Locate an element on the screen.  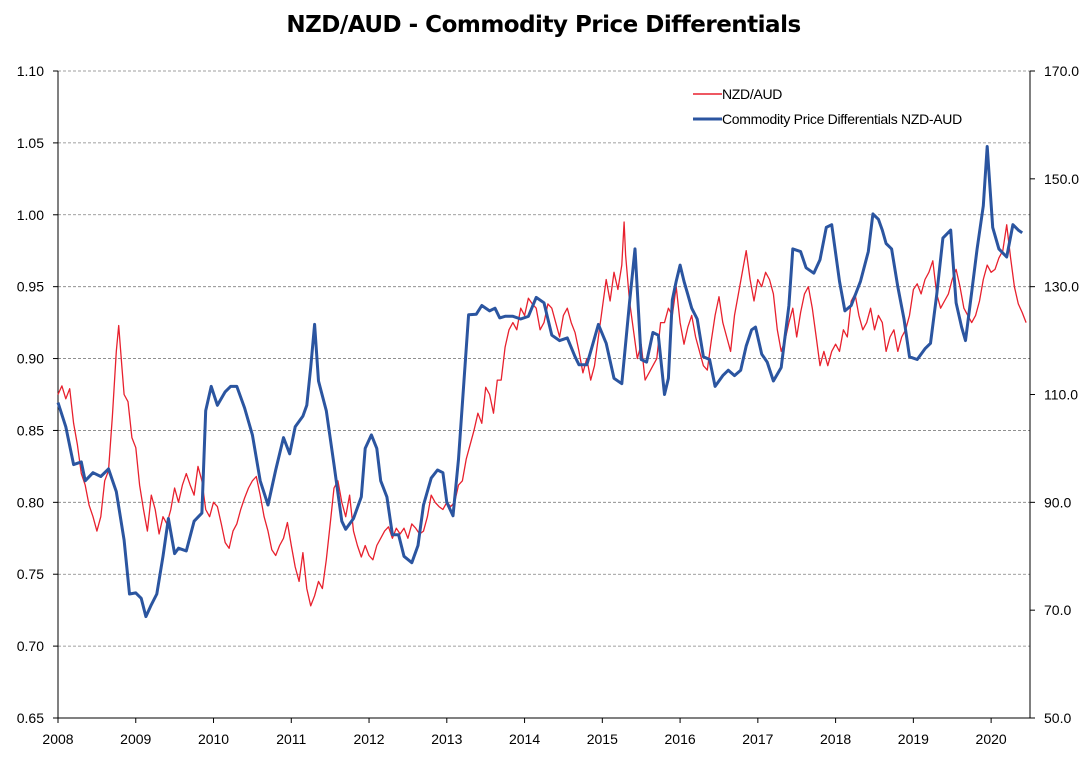
x-tick-label: 2015 is located at coordinates (602, 739).